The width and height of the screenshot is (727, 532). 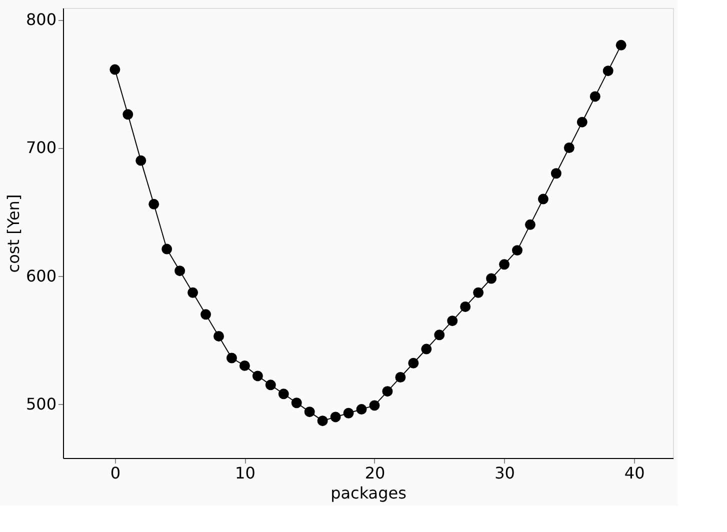 I want to click on y-tick-label: 700, so click(x=41, y=148).